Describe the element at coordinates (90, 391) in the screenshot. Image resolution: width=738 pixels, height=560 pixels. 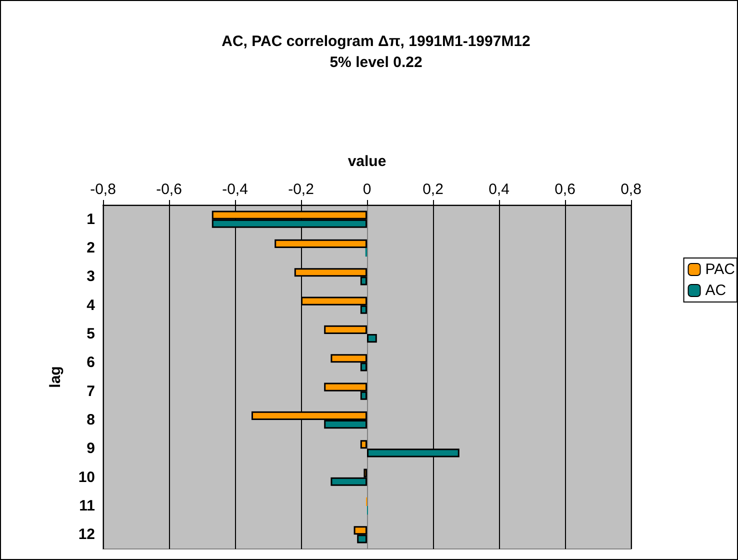
I see `y-tick-label: 7` at that location.